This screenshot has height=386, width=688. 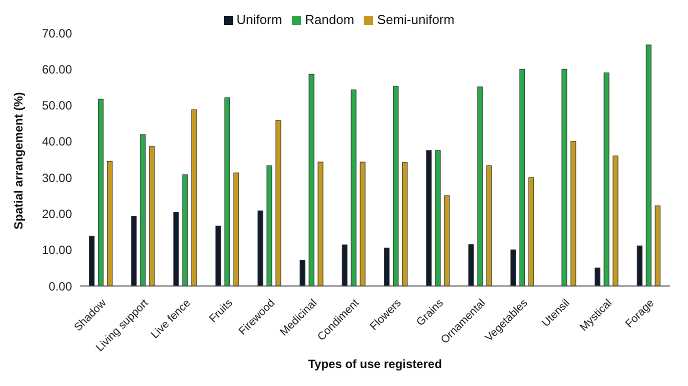 What do you see at coordinates (329, 19) in the screenshot?
I see `legend-label: Random` at bounding box center [329, 19].